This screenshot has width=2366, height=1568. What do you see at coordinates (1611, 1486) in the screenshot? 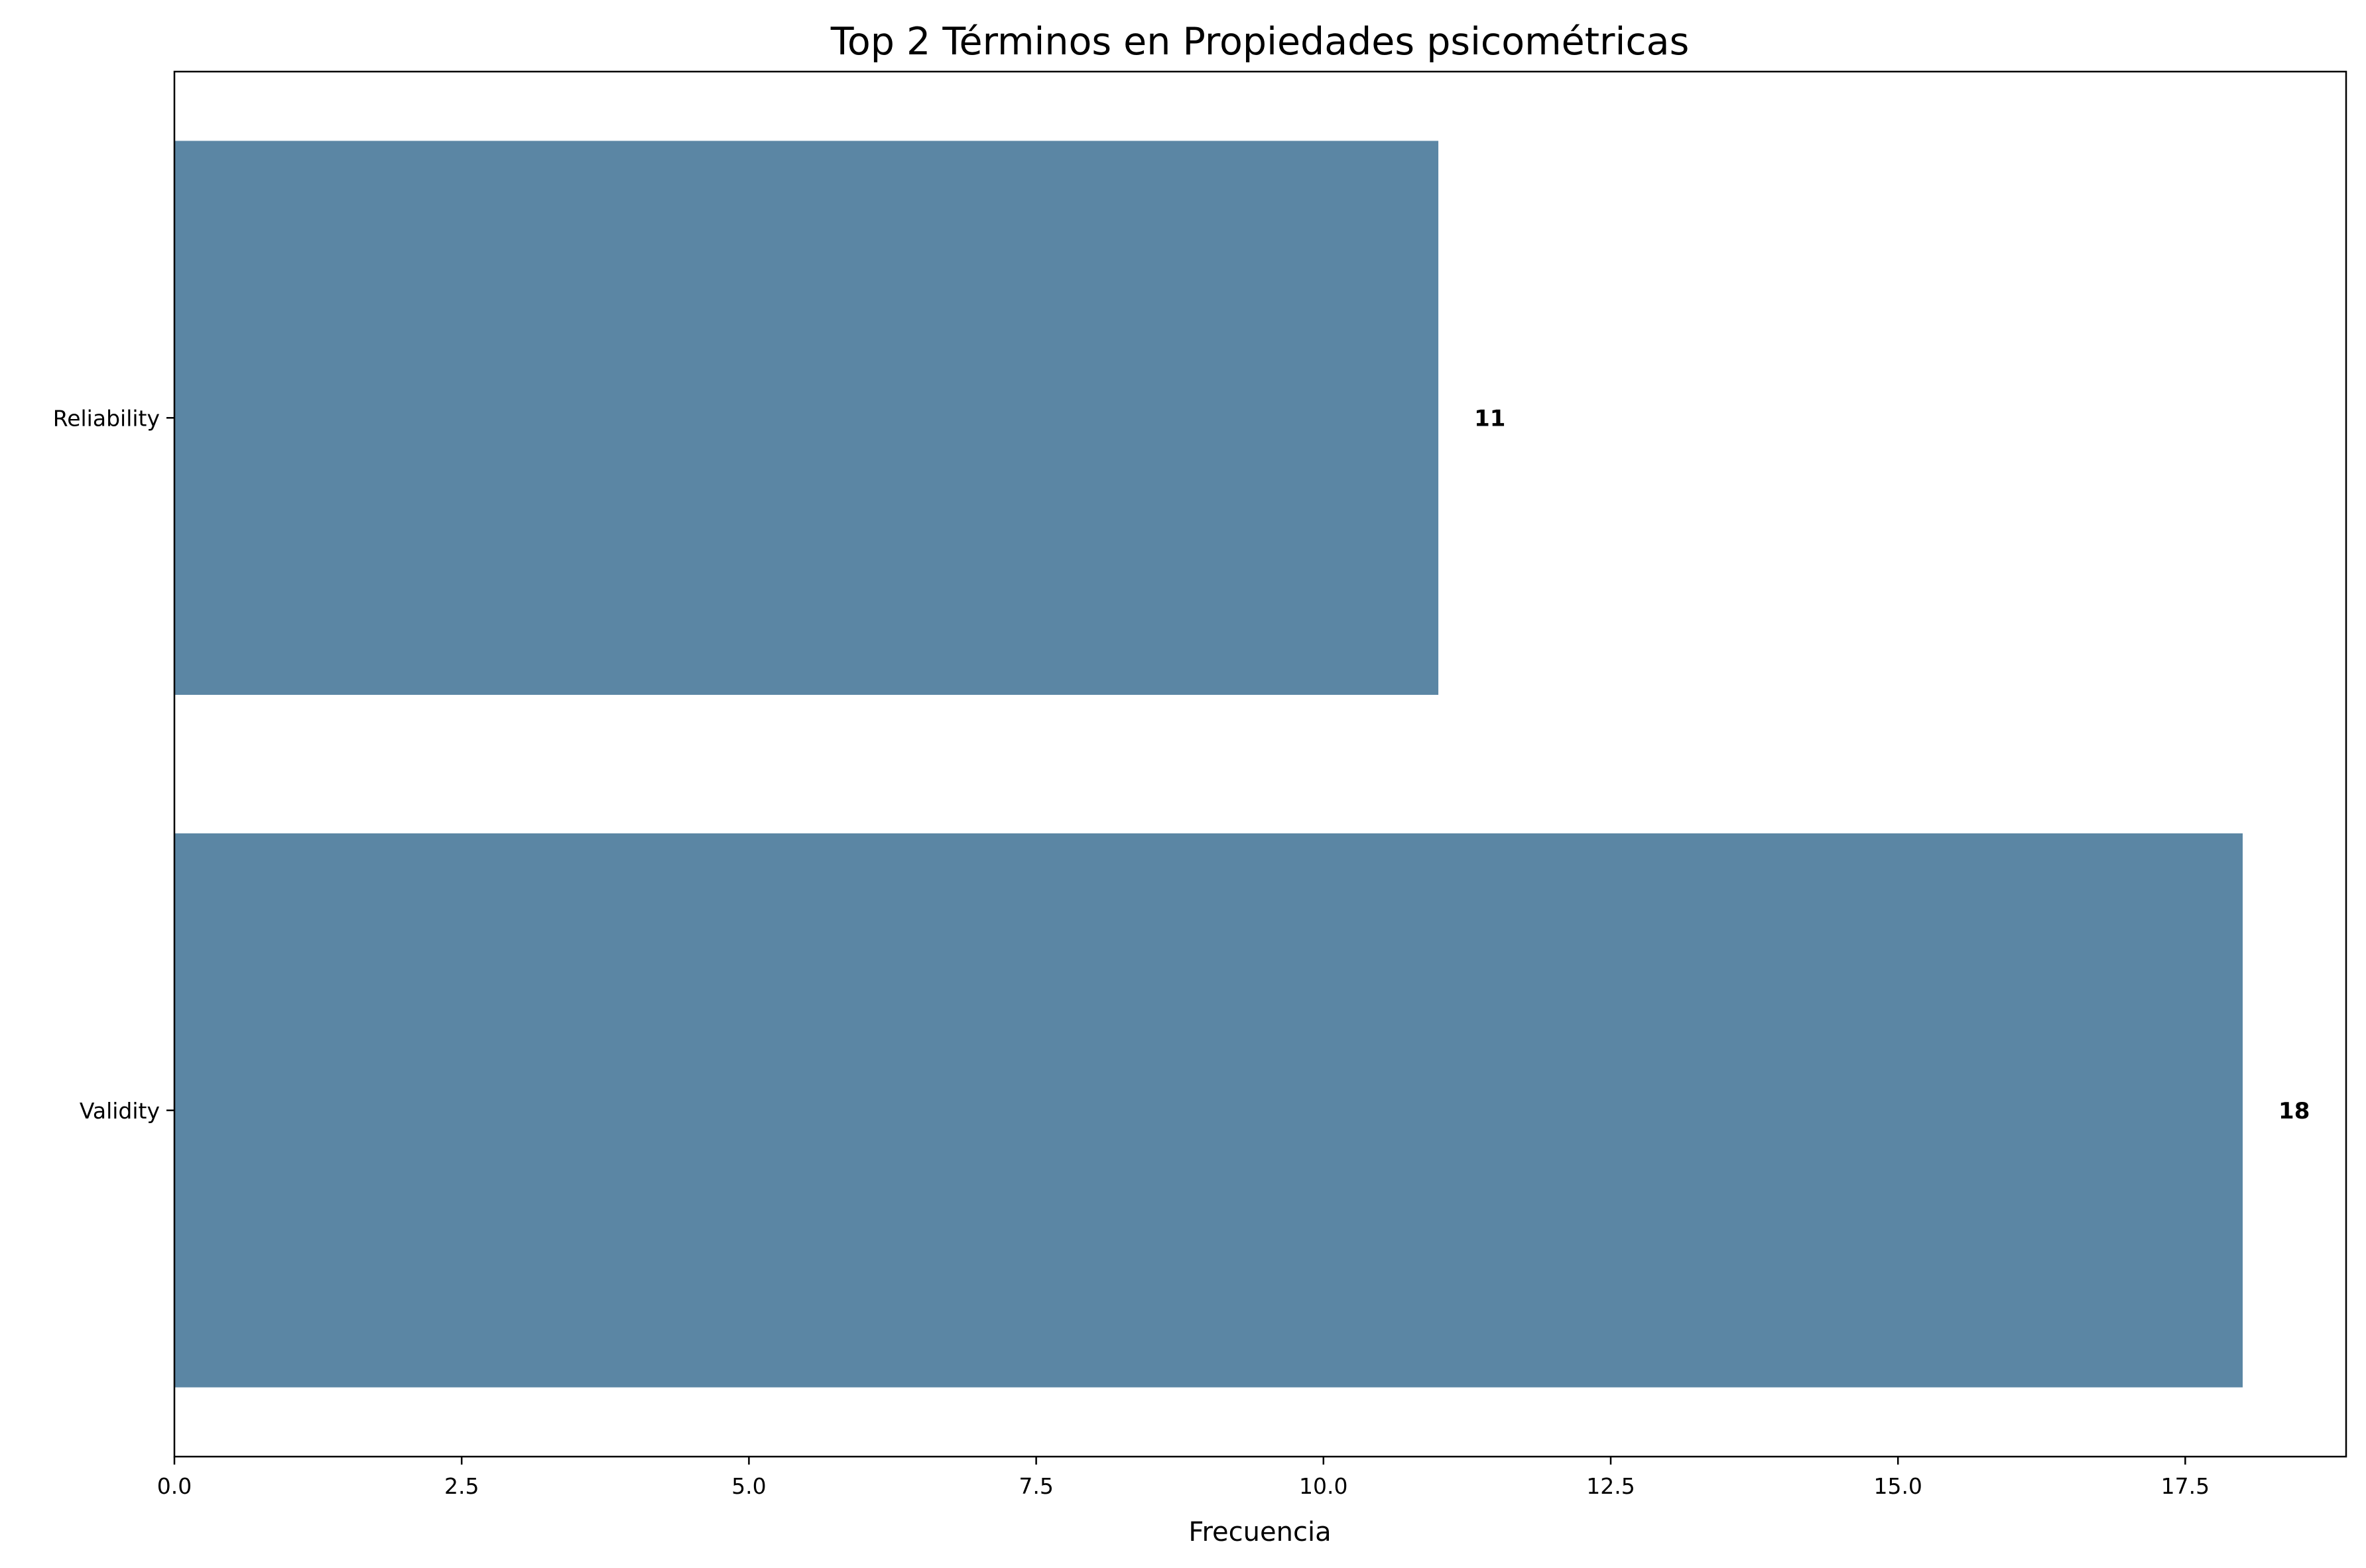
I see `x-tick-label: 12.5` at bounding box center [1611, 1486].